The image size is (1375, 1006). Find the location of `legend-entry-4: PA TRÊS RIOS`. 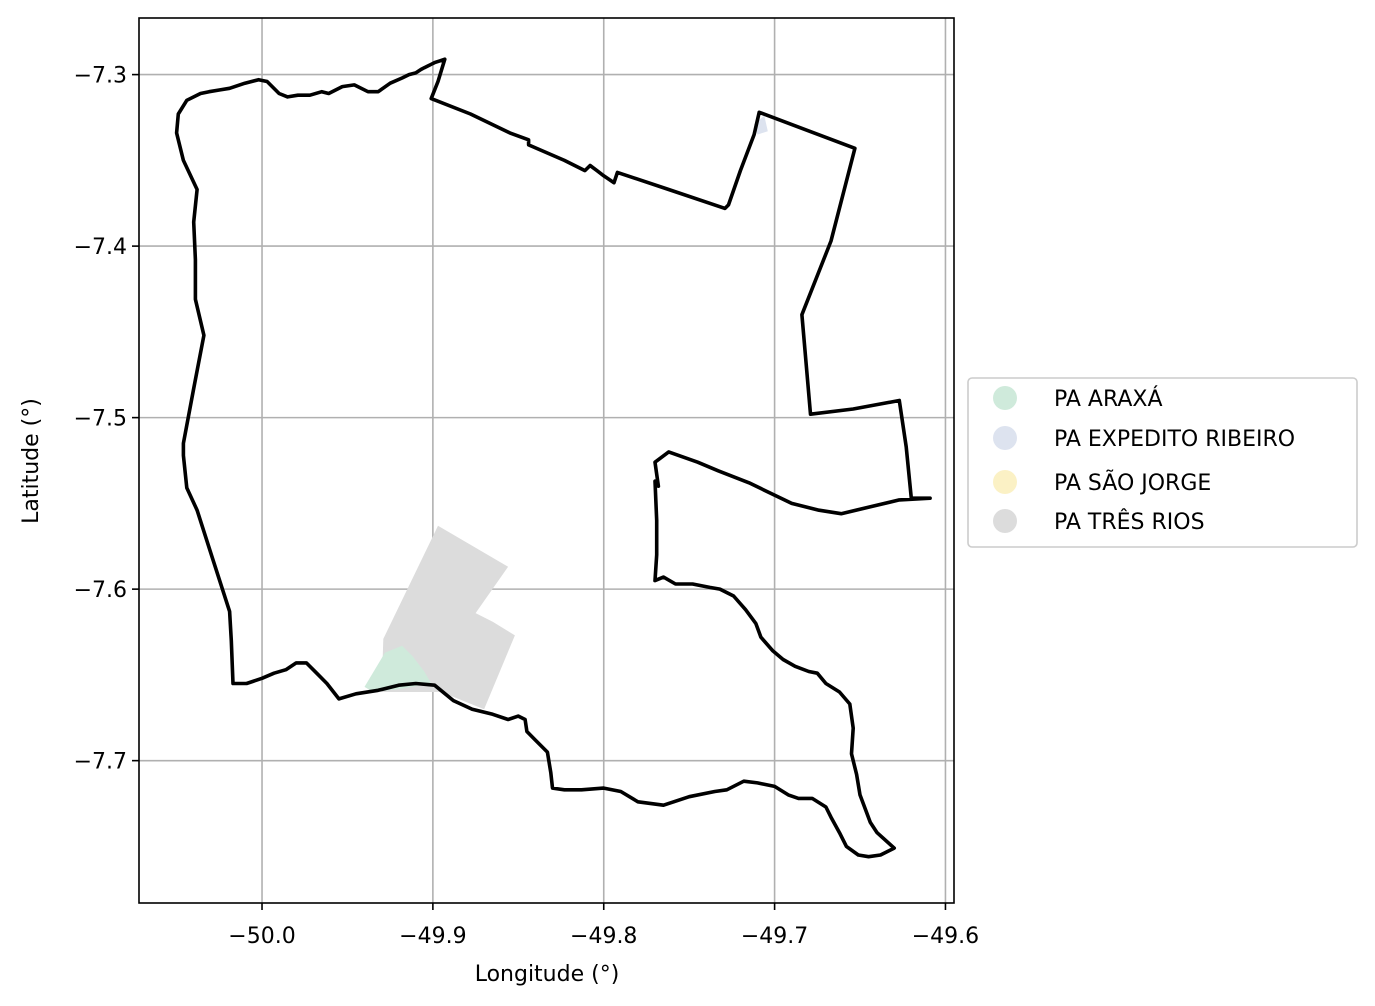

legend-entry-4: PA TRÊS RIOS is located at coordinates (1099, 522).